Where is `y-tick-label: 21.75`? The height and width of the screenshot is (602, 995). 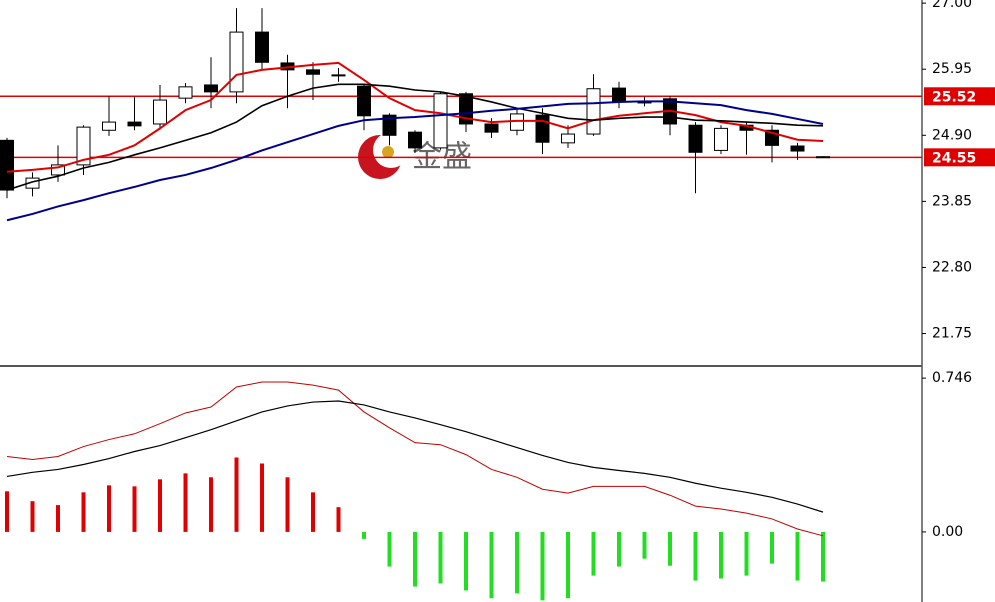
y-tick-label: 21.75 is located at coordinates (952, 334).